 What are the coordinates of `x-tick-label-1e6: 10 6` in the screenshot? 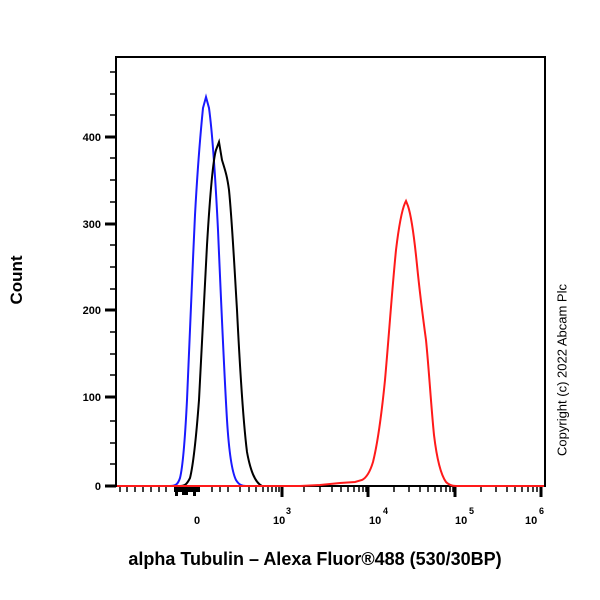 It's located at (534, 516).